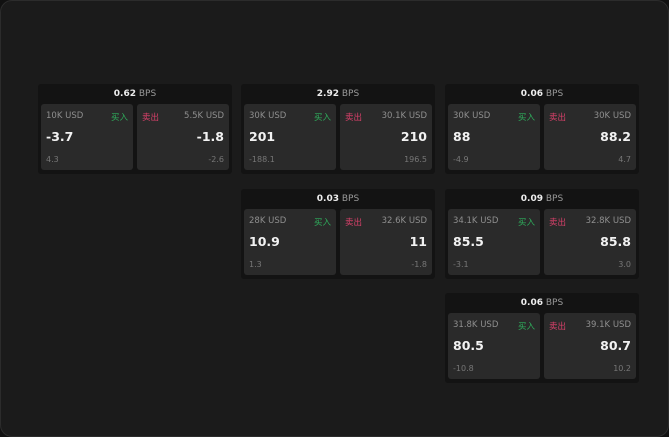 This screenshot has height=437, width=669. Describe the element at coordinates (255, 264) in the screenshot. I see `bid-change: 1.3` at that location.